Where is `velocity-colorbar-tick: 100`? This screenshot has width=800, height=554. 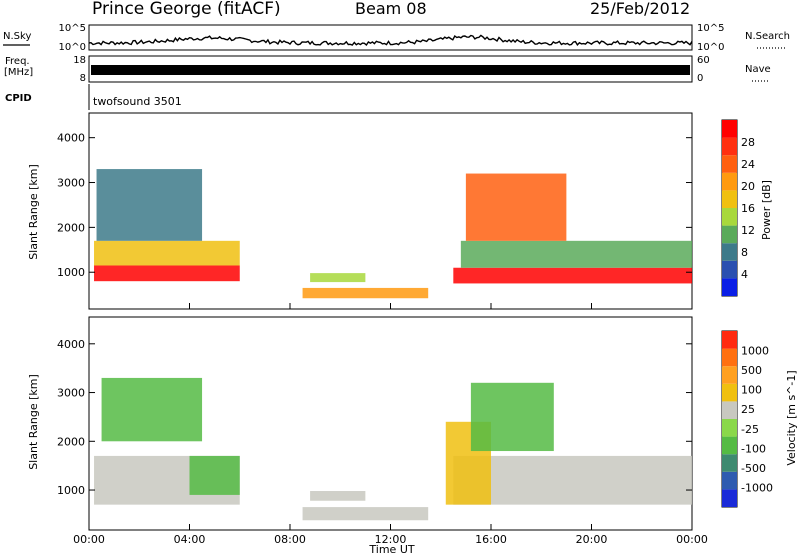
velocity-colorbar-tick: 100 is located at coordinates (751, 390).